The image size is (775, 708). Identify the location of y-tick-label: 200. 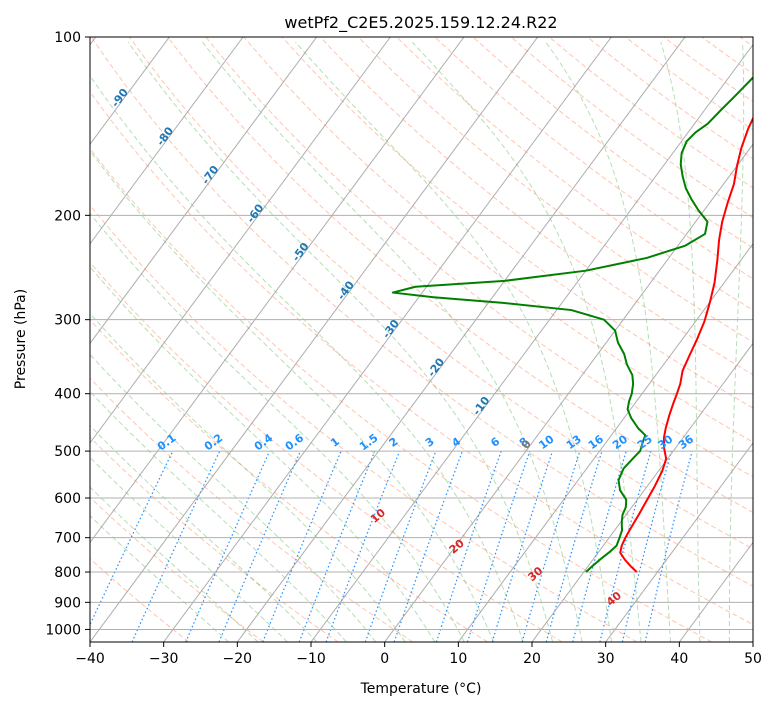
(67, 216).